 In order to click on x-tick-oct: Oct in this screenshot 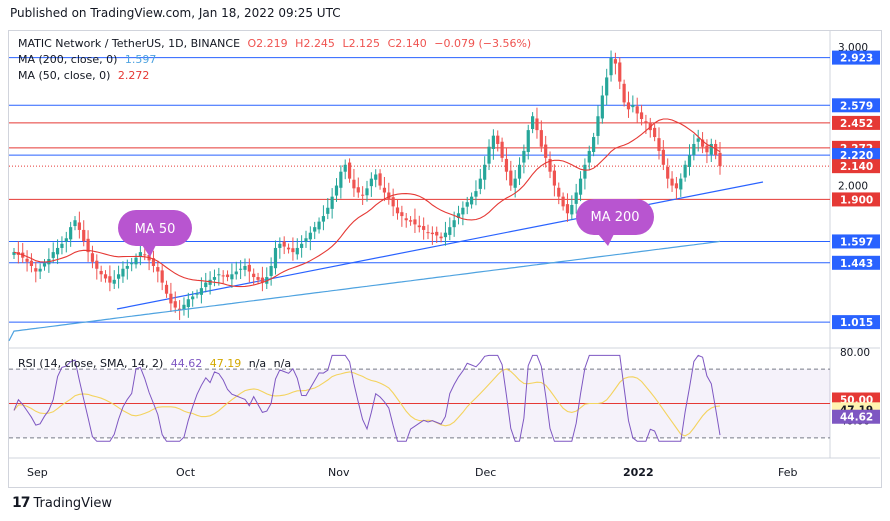, I will do `click(186, 472)`.